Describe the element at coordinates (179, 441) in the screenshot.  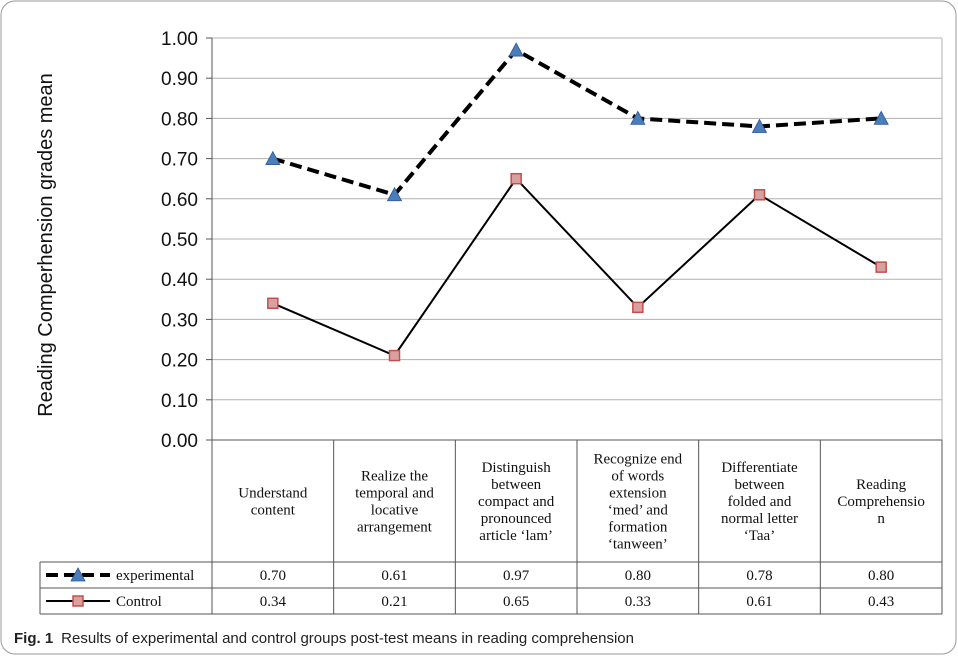
I see `y-tick-label: 0.00` at that location.